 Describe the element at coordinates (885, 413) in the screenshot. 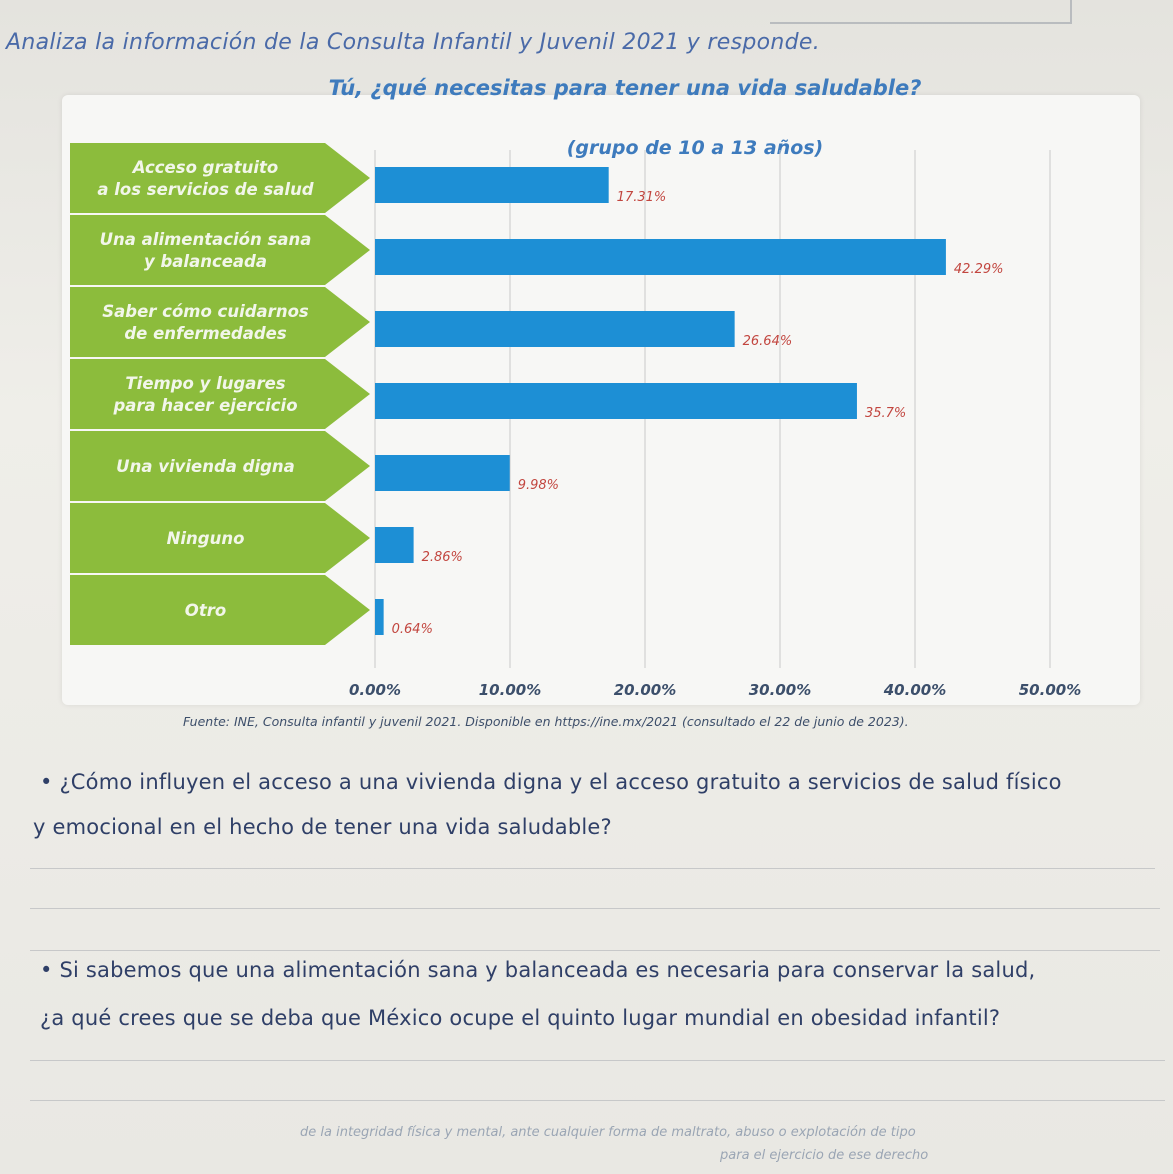

I see `bar-value-label: 35.7%` at that location.